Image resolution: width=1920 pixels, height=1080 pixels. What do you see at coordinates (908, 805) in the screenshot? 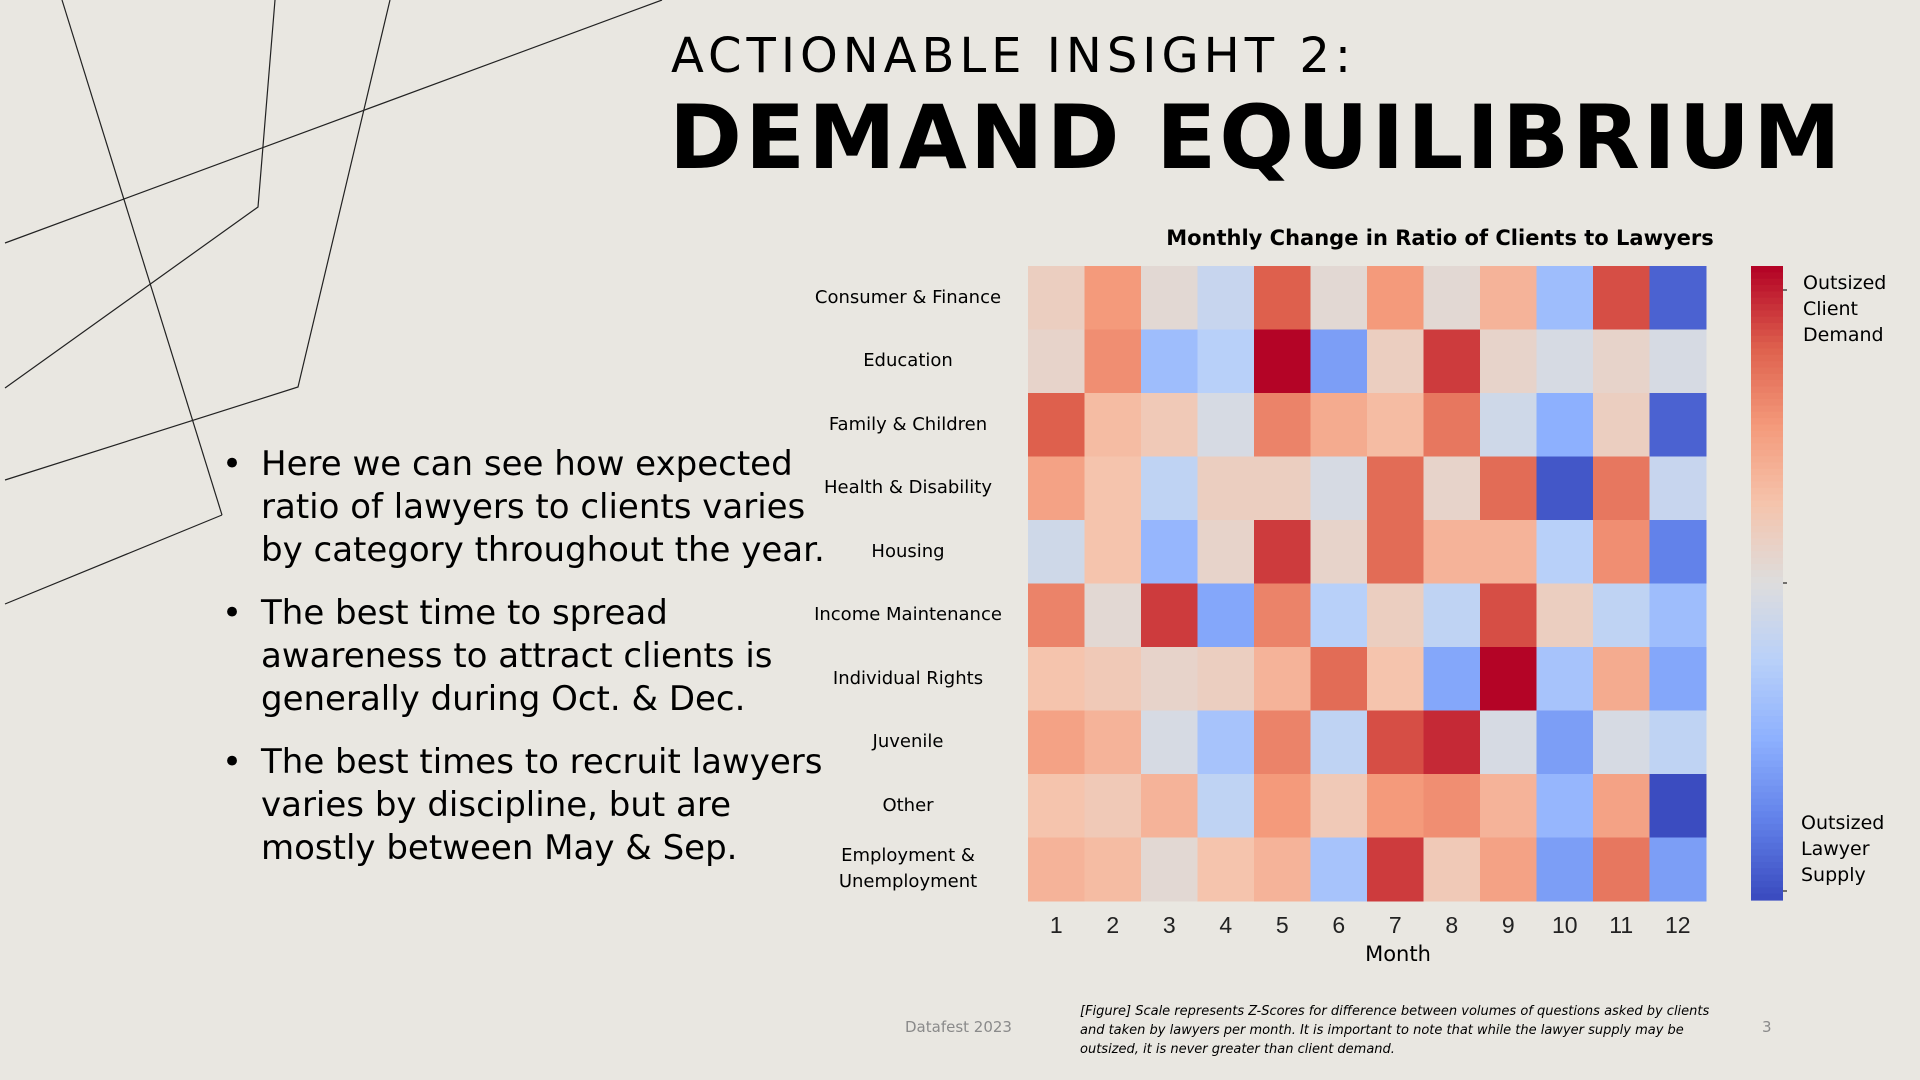
I see `y-tick-label: Other` at bounding box center [908, 805].